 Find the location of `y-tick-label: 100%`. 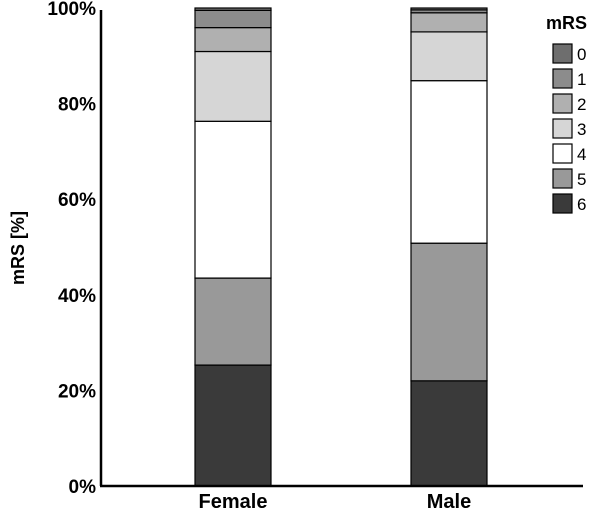

y-tick-label: 100% is located at coordinates (71, 10).